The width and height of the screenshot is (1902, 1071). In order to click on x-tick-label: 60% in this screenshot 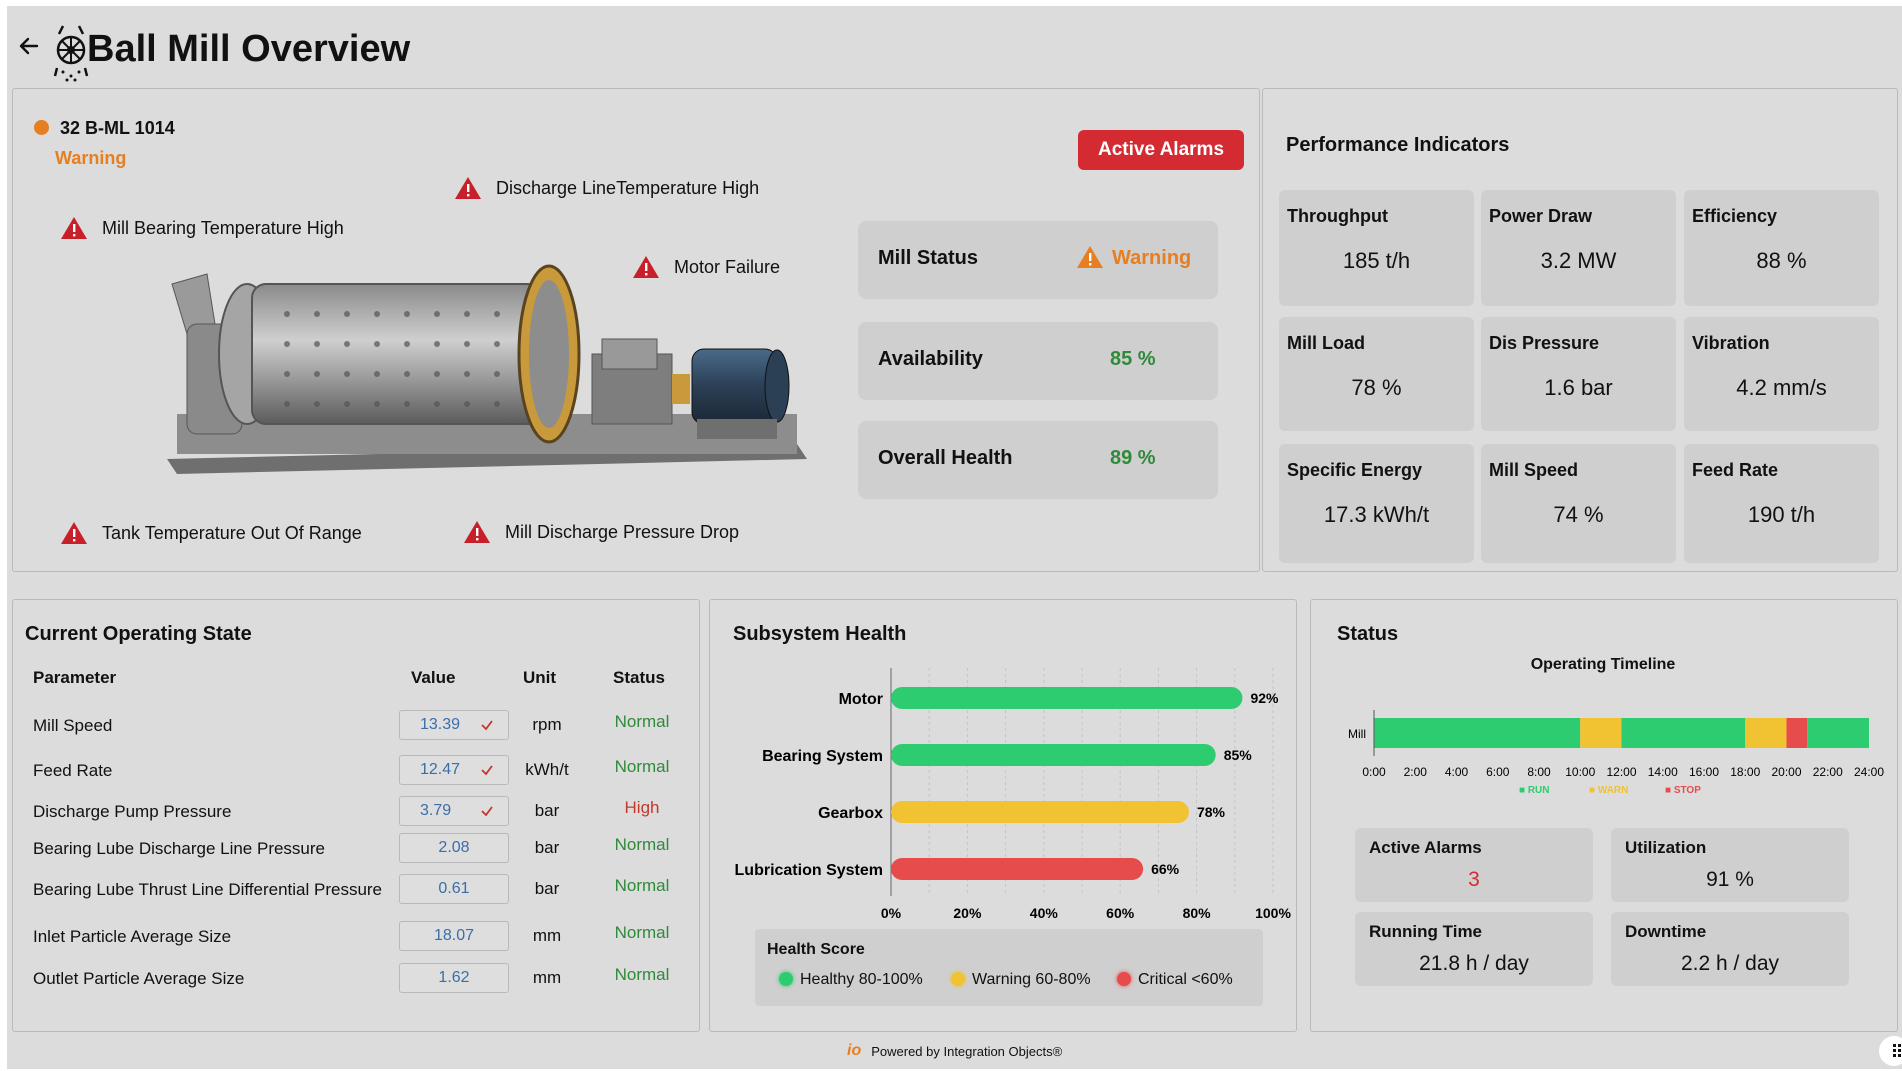, I will do `click(1120, 913)`.